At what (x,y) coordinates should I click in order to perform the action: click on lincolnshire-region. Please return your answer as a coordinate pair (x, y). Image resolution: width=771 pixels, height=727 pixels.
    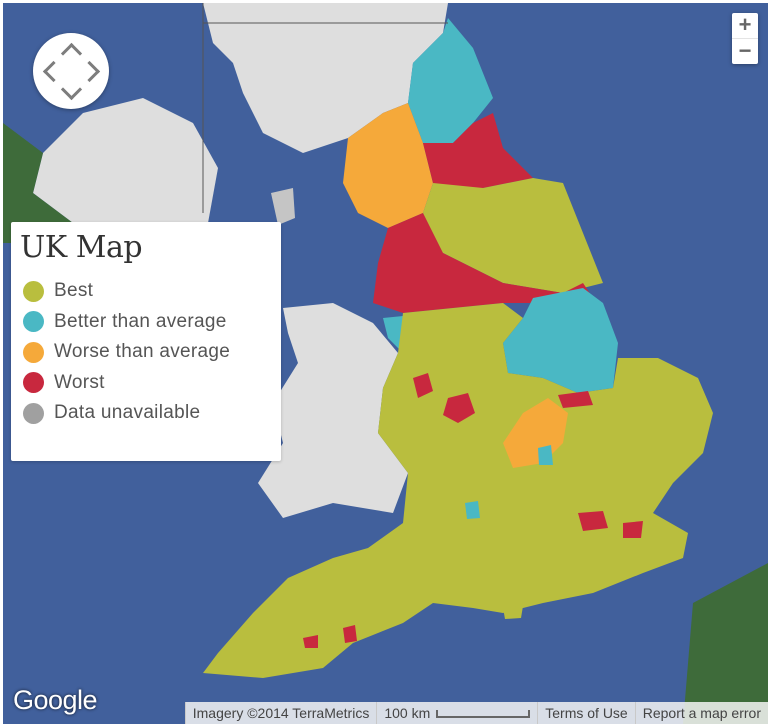
    Looking at the image, I should click on (560, 340).